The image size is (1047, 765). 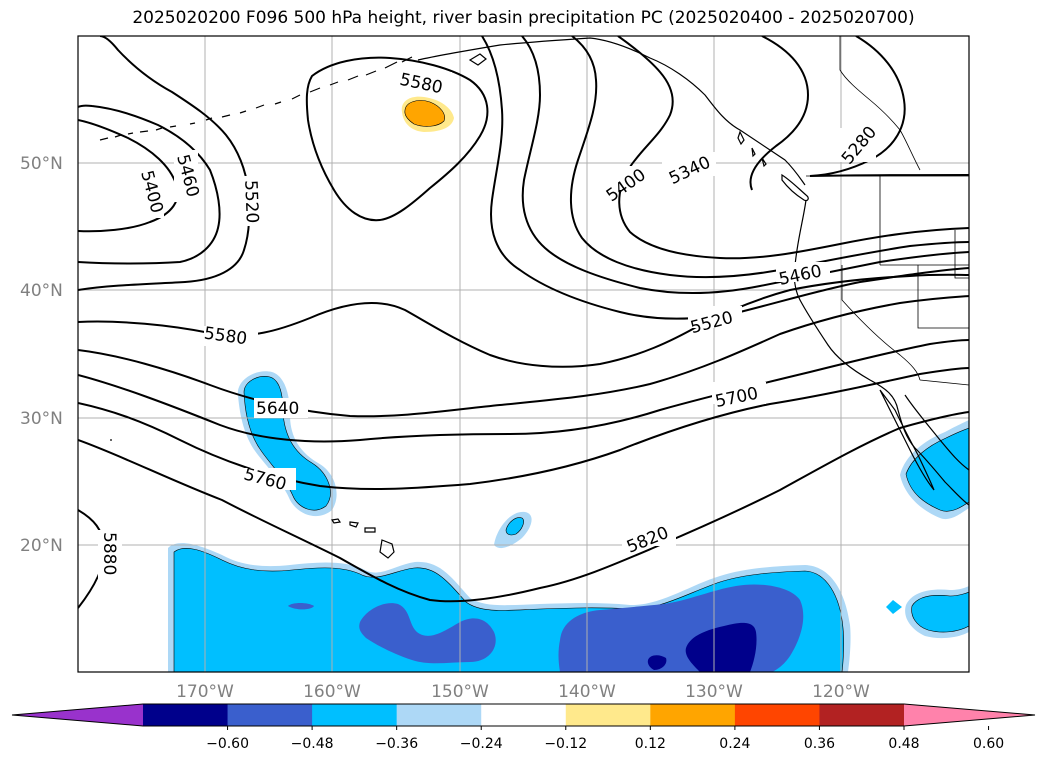 I want to click on contour-5460-east, so click(x=745, y=165).